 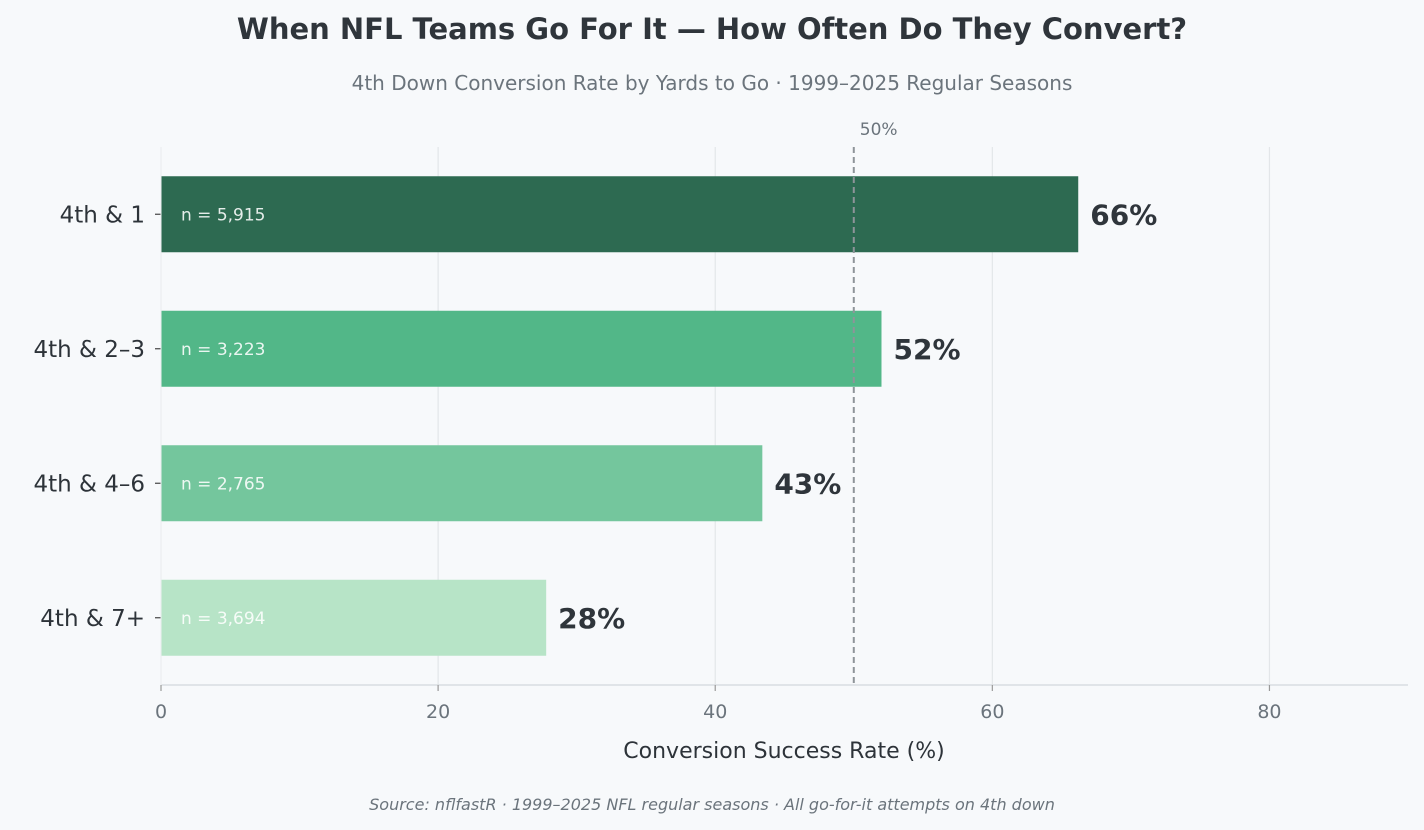 I want to click on value-label: 52%, so click(x=926, y=349).